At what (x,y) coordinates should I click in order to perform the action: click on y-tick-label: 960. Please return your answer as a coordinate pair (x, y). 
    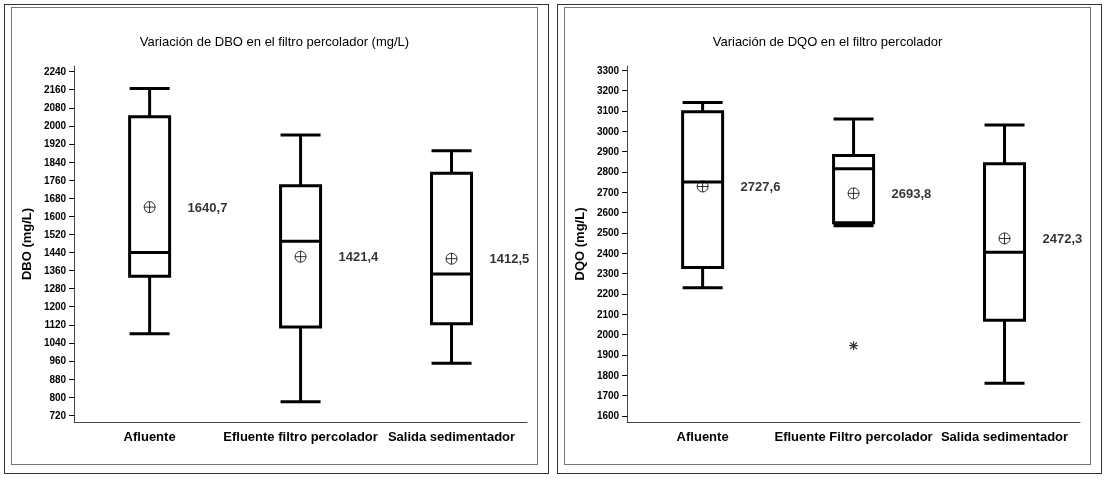
    Looking at the image, I should click on (58, 361).